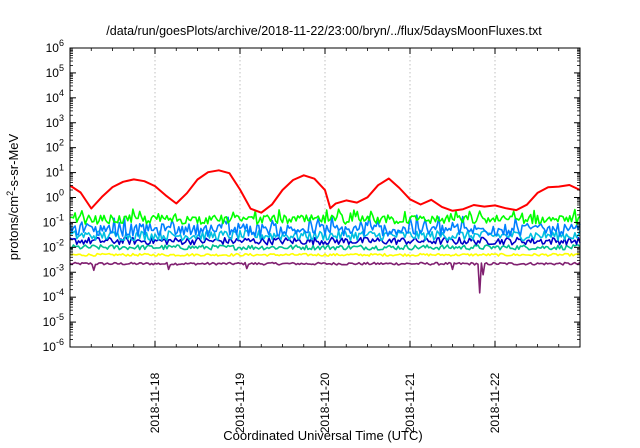 This screenshot has width=640, height=448. What do you see at coordinates (55, 196) in the screenshot?
I see `y-tick-label: 10⁰` at bounding box center [55, 196].